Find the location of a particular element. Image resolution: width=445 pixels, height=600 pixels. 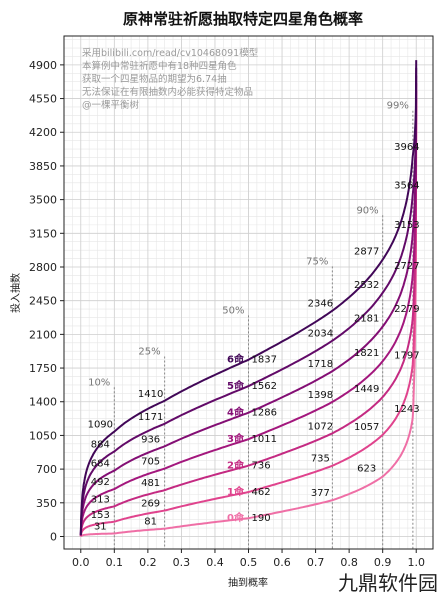

data-label: 735 is located at coordinates (320, 459).